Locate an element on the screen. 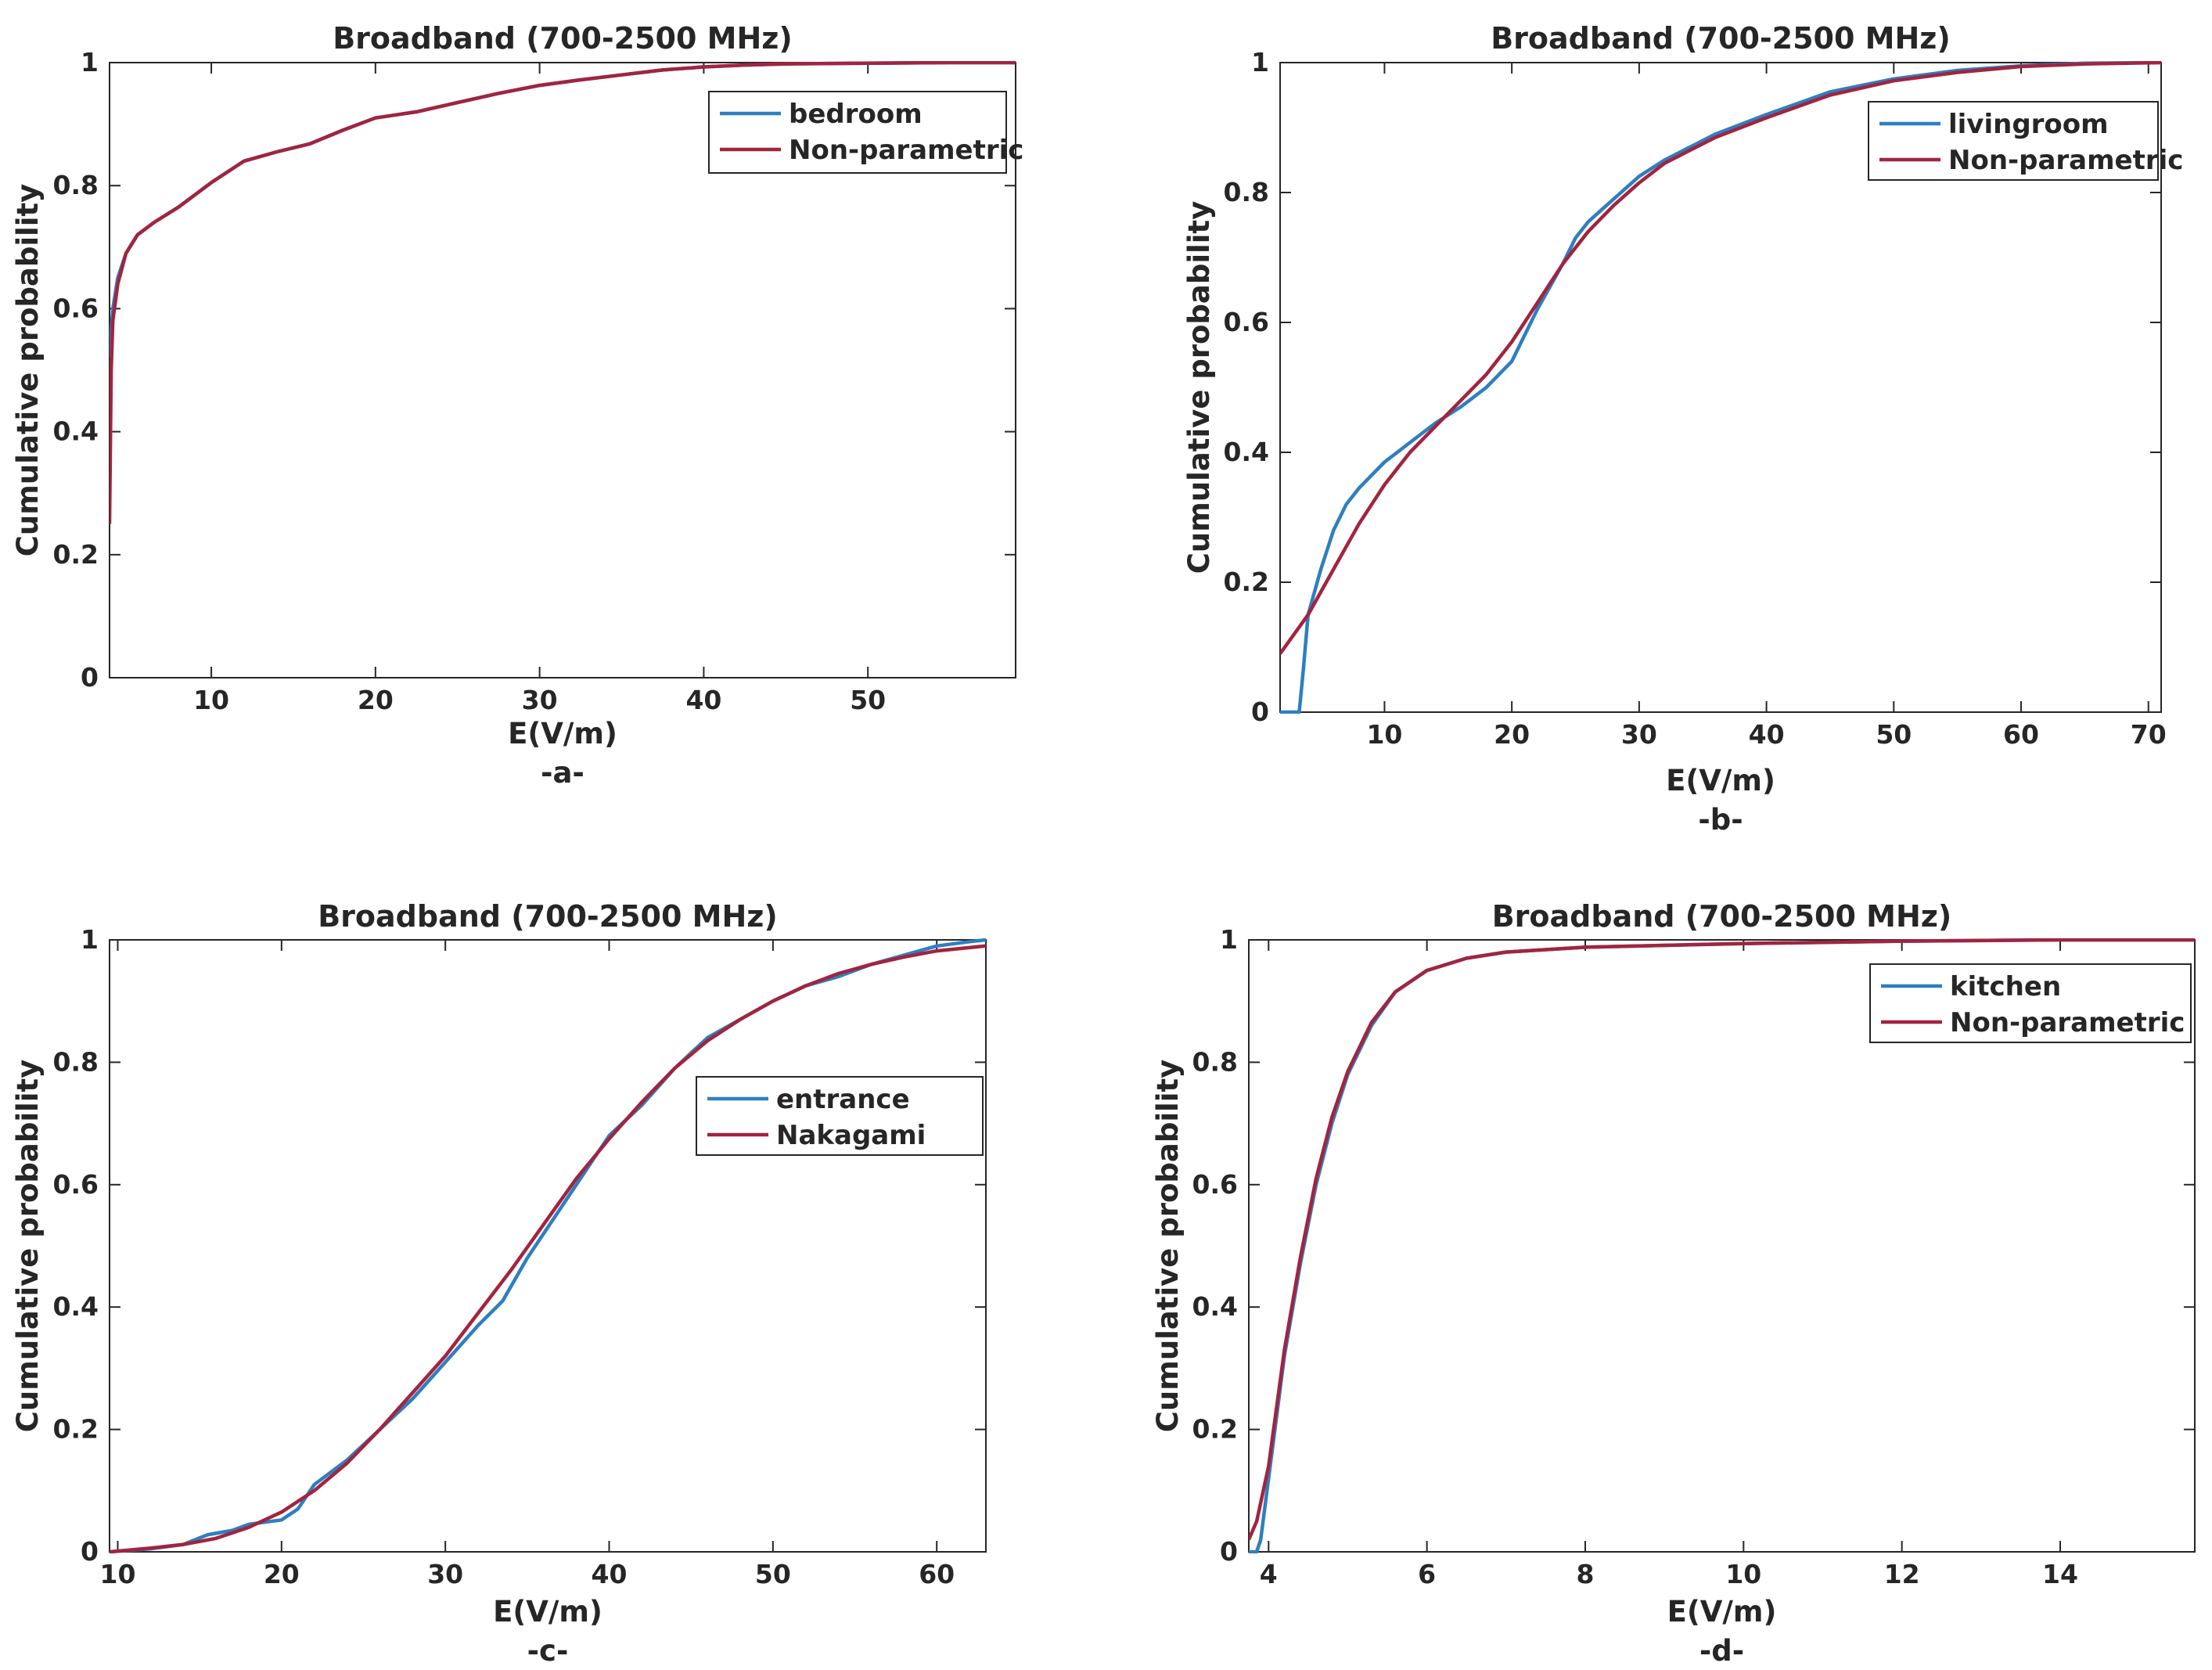 Image resolution: width=2212 pixels, height=1670 pixels. panel-caption: -c- is located at coordinates (548, 1651).